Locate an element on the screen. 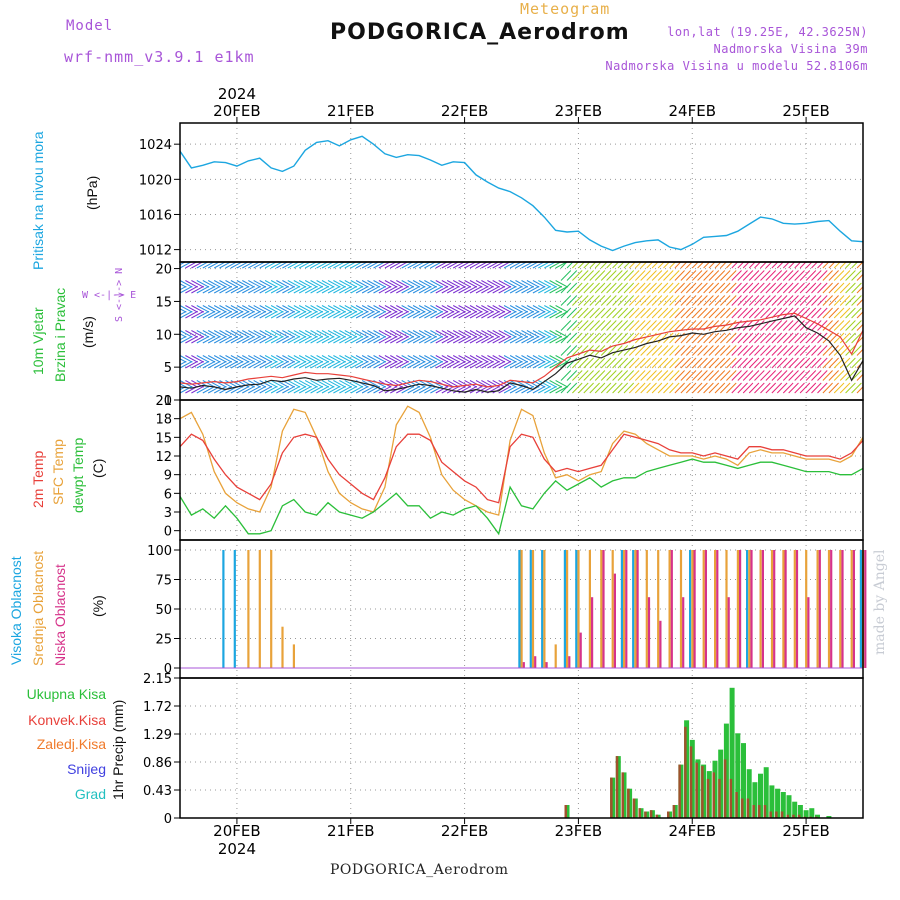 The width and height of the screenshot is (900, 900). precip-bar-total is located at coordinates (783, 805).